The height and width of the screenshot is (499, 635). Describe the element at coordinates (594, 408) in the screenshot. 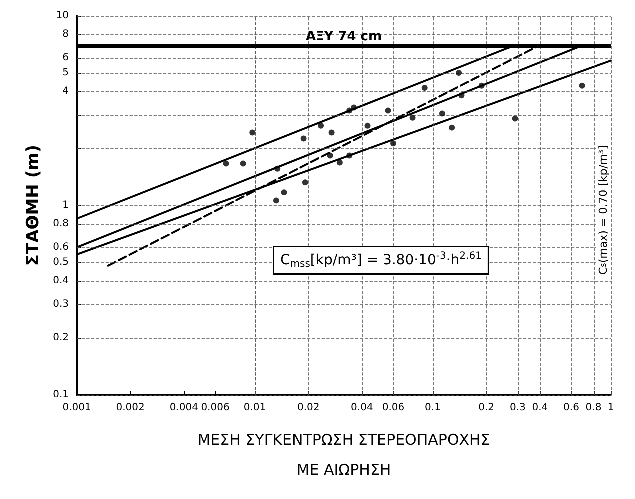

I see `x-tick-label: 0.8` at that location.